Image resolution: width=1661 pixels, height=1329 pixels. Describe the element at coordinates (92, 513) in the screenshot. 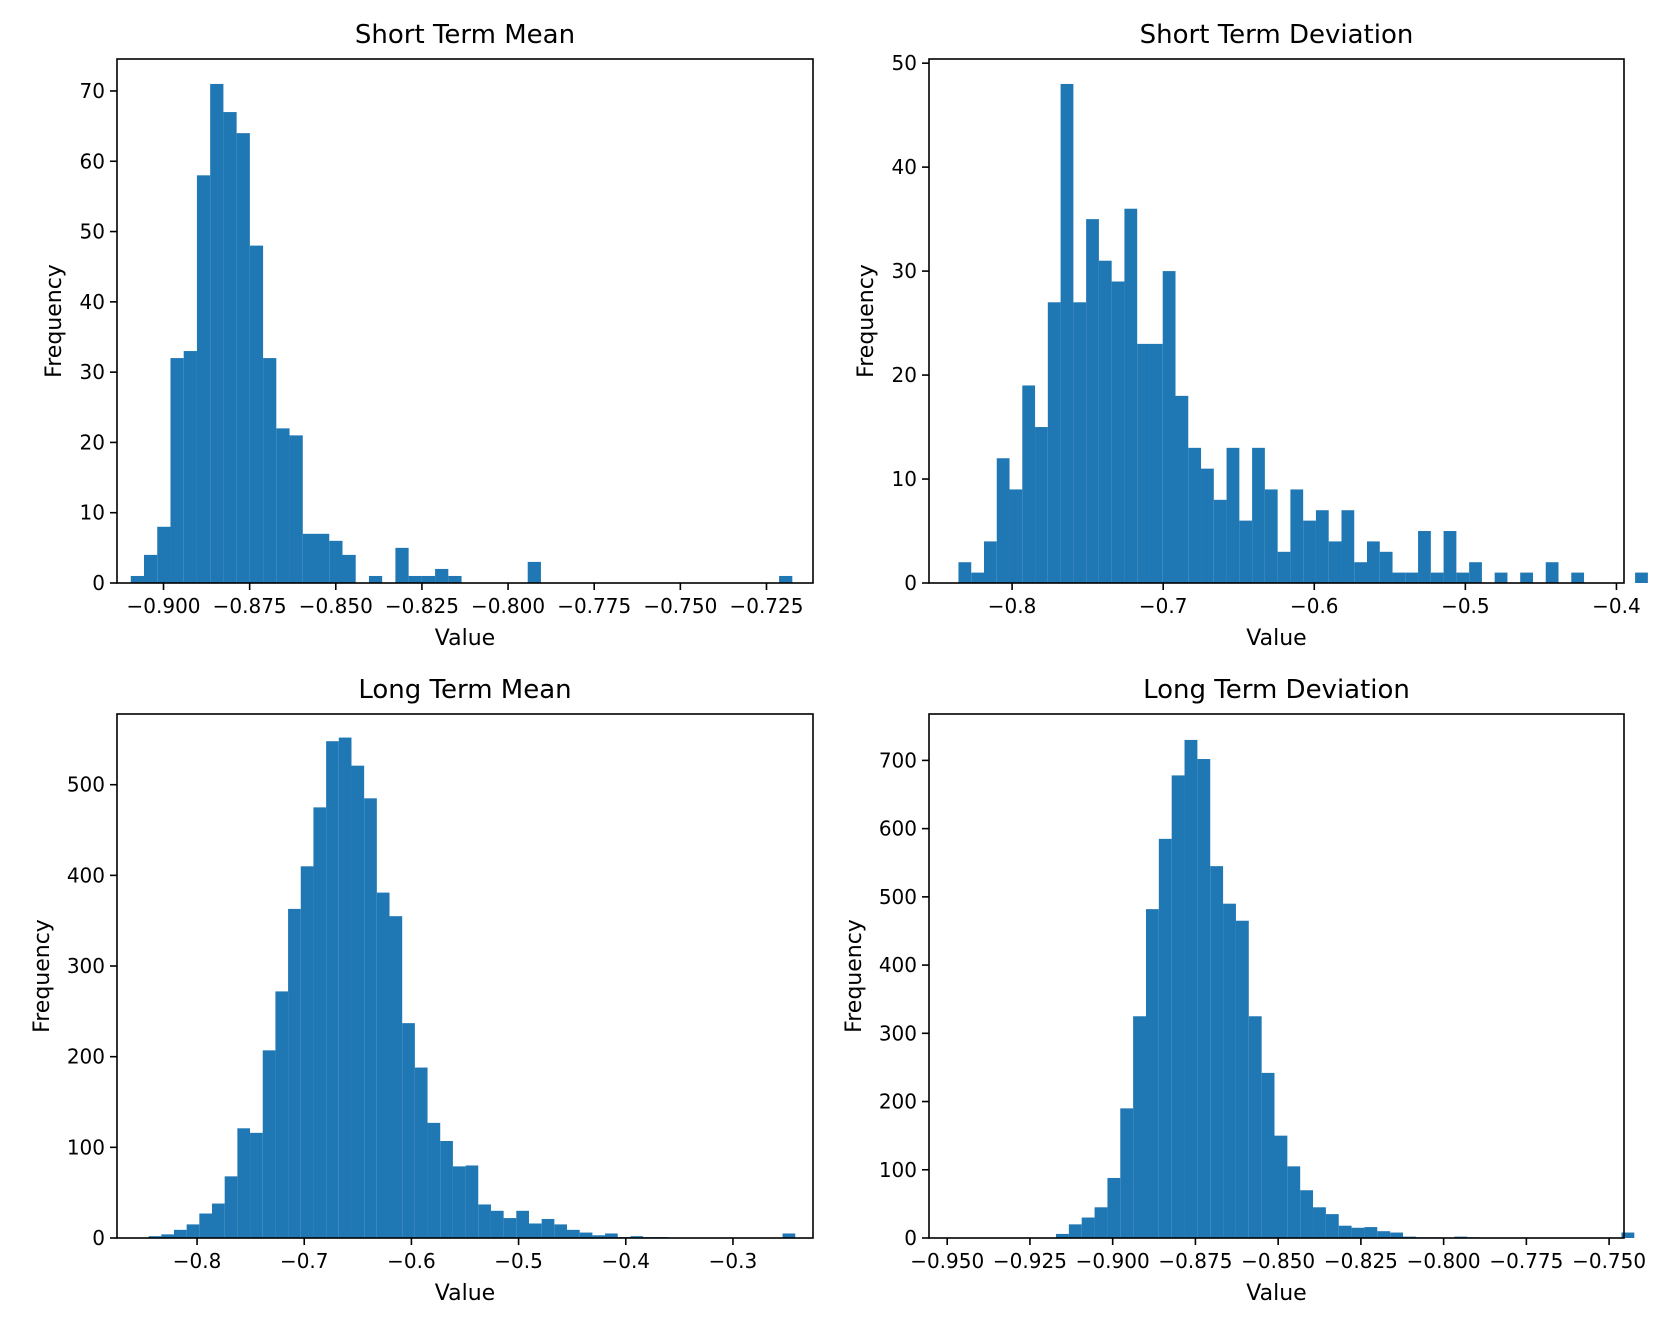

I see `y-tick-label: 10` at that location.